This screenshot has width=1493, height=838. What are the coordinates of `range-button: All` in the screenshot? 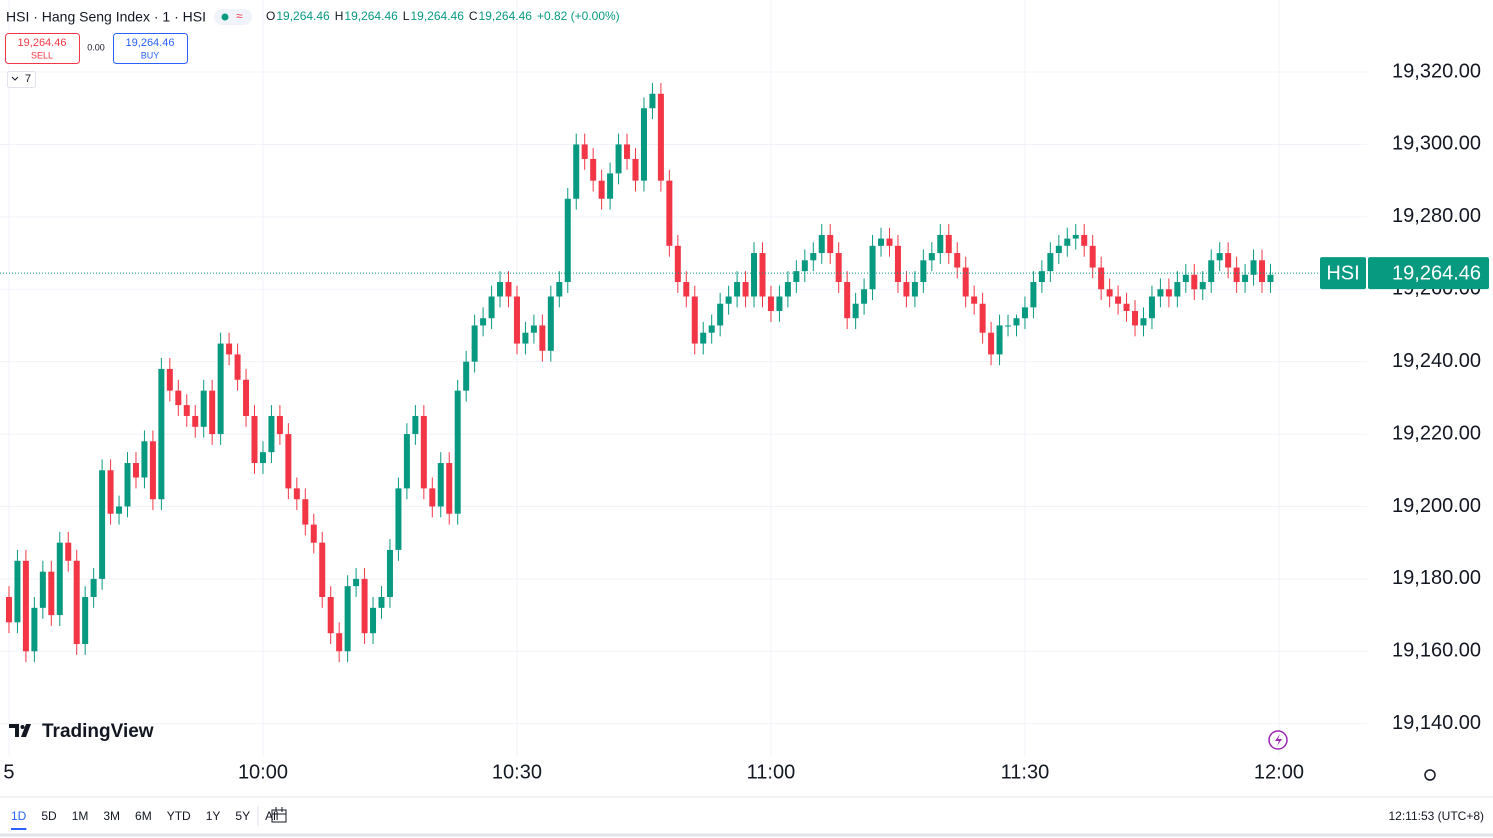 It's located at (271, 816).